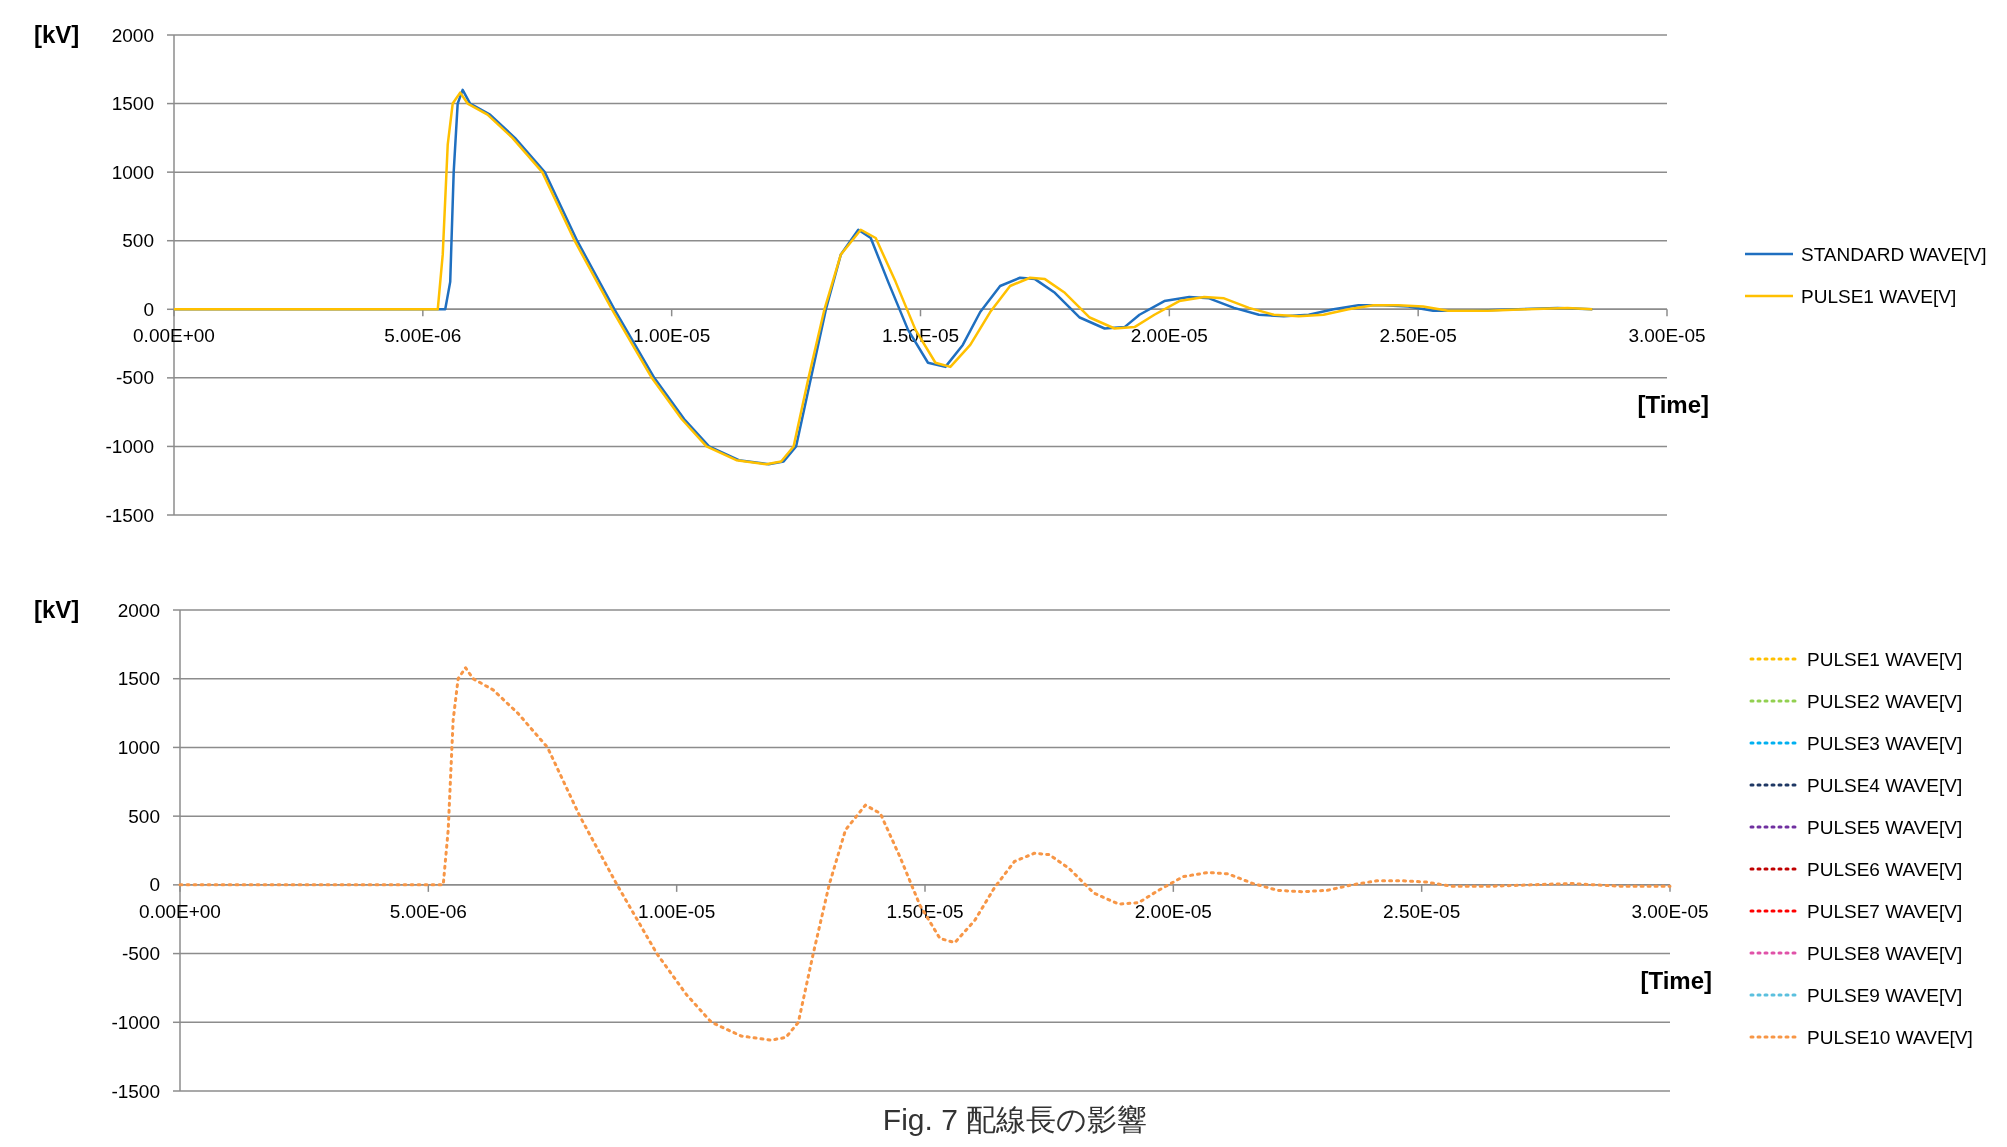 This screenshot has width=2007, height=1147. I want to click on caption: Fig. 7 配線長の影響, so click(1015, 1119).